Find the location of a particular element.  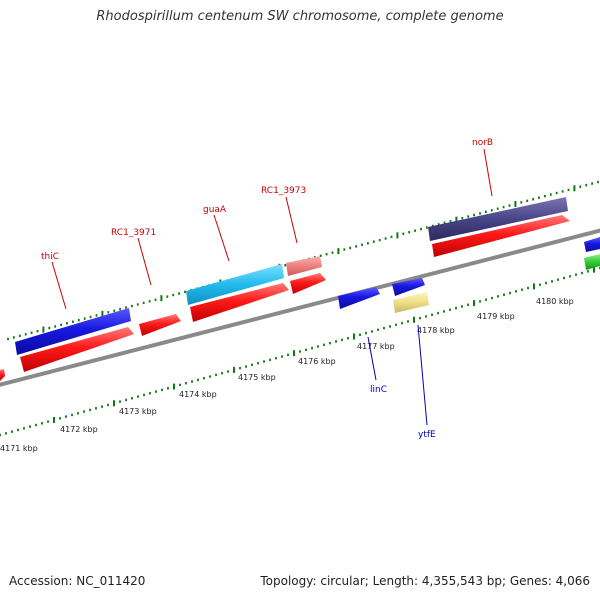

cds-arrow-partial is located at coordinates (2, 375).